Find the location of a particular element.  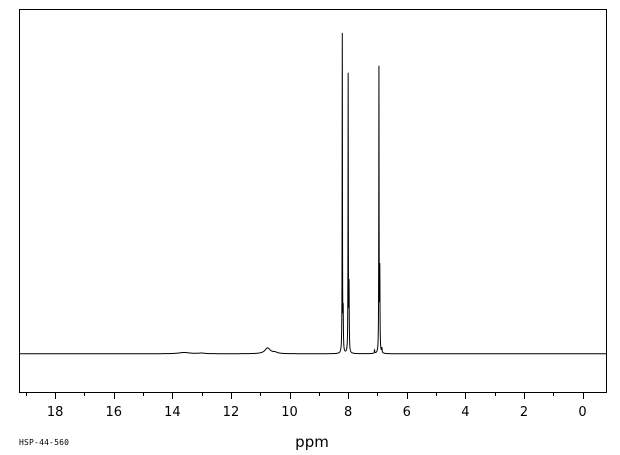

x-axis-tick-label: 18 is located at coordinates (55, 412).